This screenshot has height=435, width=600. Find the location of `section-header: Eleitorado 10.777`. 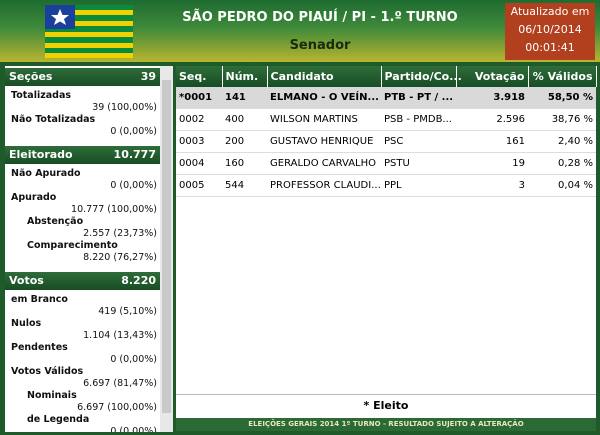

section-header: Eleitorado 10.777 is located at coordinates (82, 155).